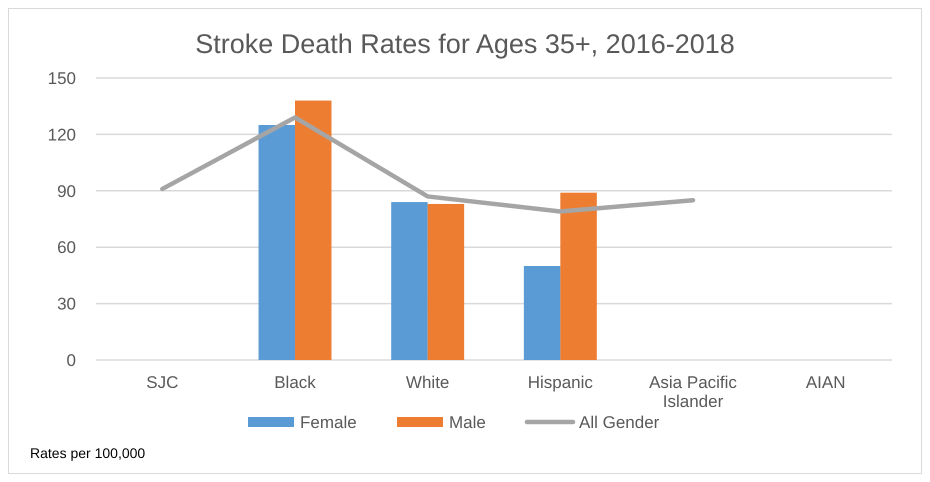  Describe the element at coordinates (328, 422) in the screenshot. I see `legend-label: Female` at that location.